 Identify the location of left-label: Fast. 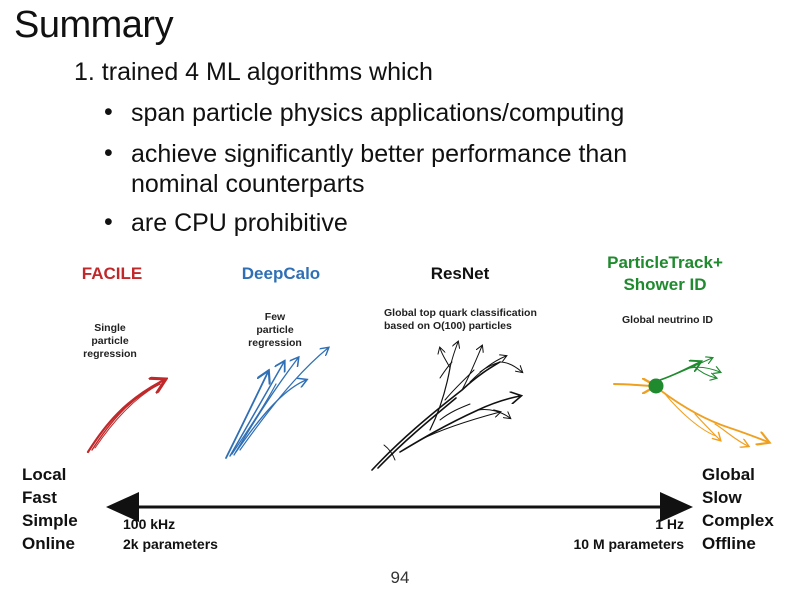
(39, 497).